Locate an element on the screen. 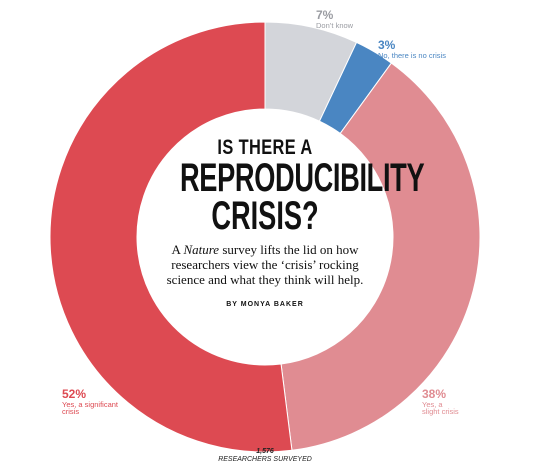 The image size is (533, 476). desc-dont-know: Don’t know is located at coordinates (335, 25).